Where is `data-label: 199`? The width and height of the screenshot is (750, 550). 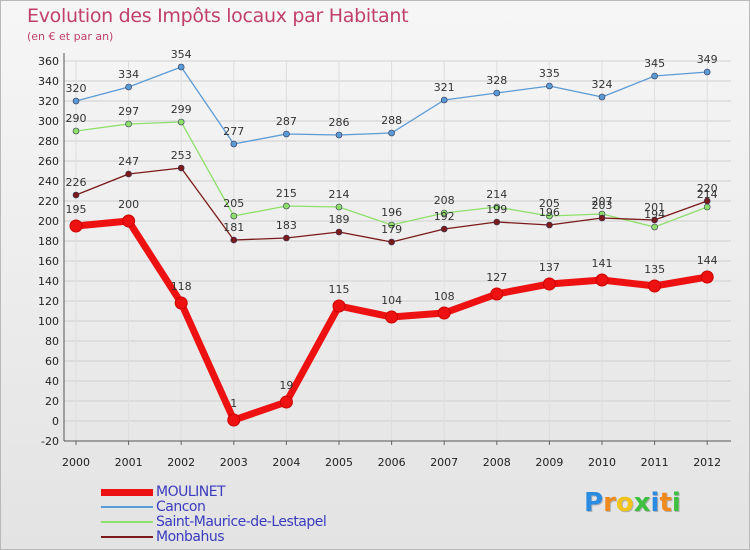 data-label: 199 is located at coordinates (496, 209).